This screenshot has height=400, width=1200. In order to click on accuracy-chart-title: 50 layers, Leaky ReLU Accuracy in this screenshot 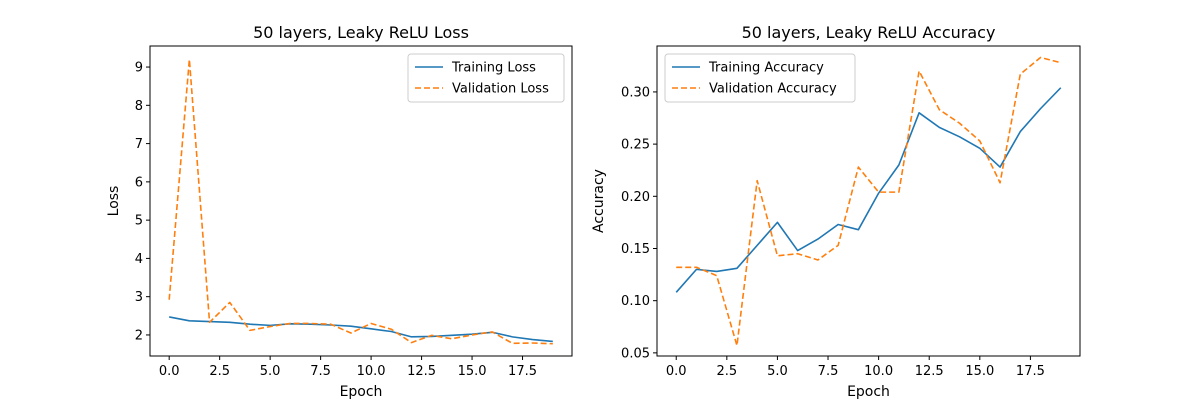, I will do `click(869, 32)`.